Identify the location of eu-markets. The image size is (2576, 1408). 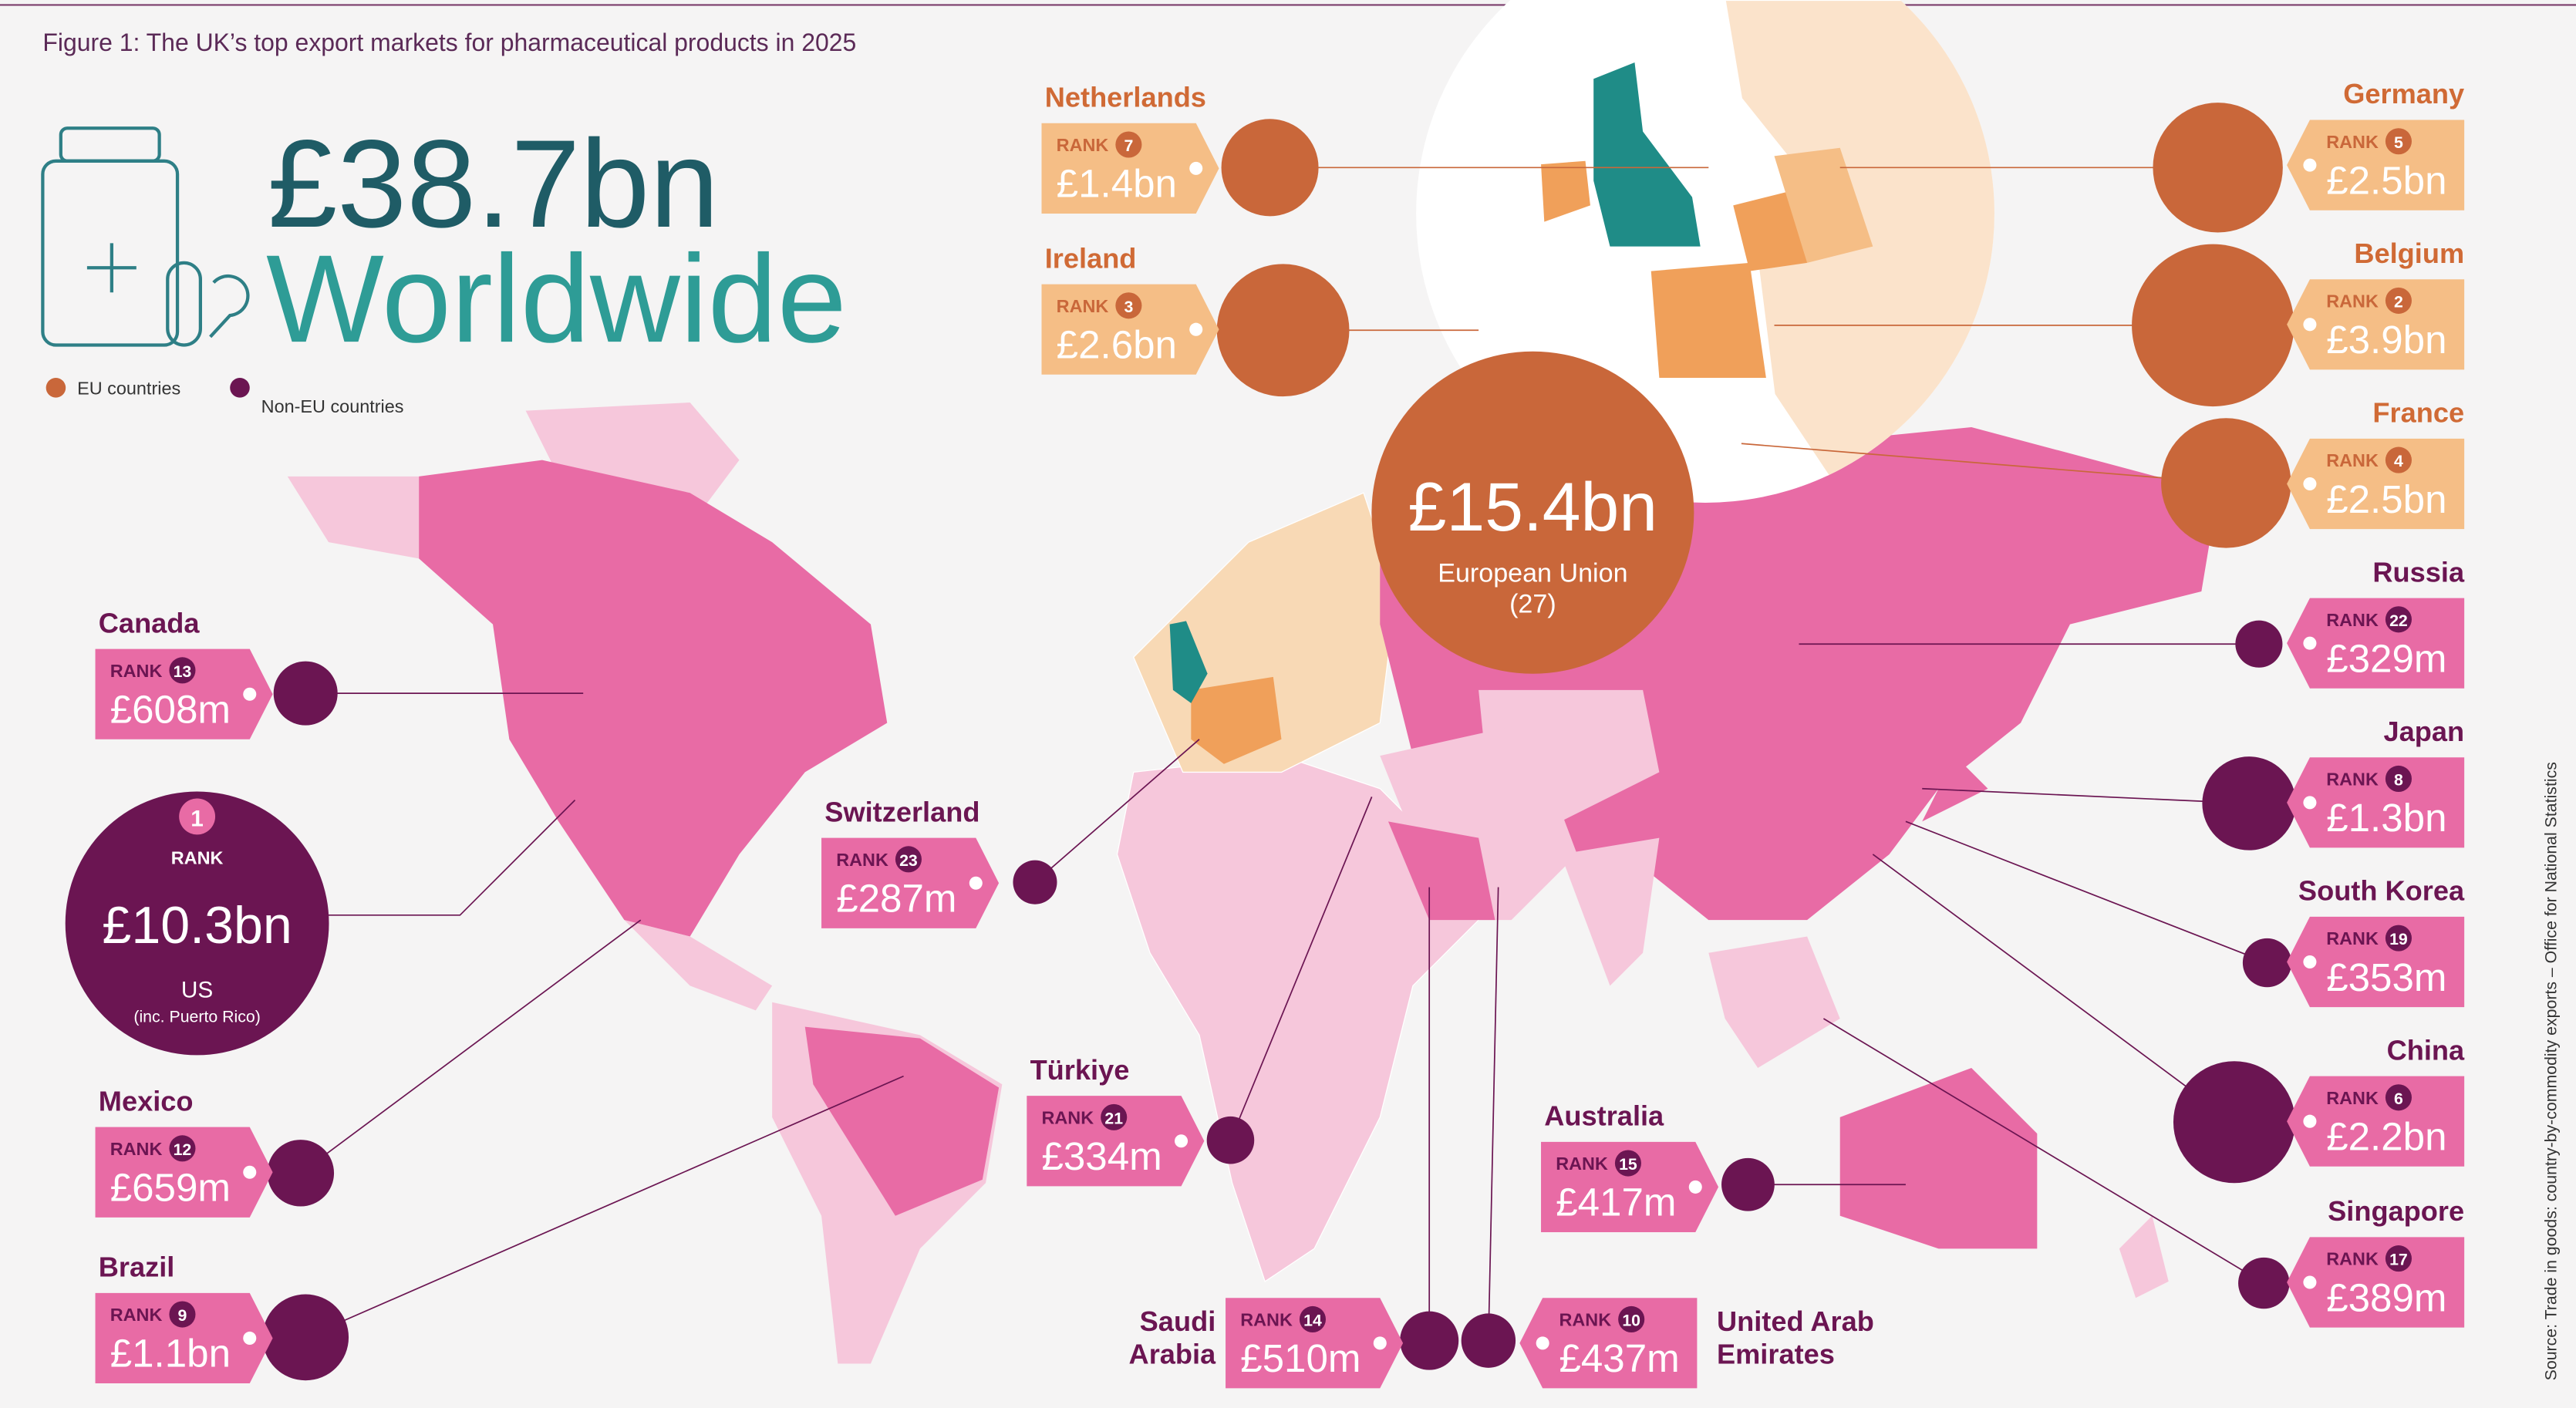
(1236, 720).